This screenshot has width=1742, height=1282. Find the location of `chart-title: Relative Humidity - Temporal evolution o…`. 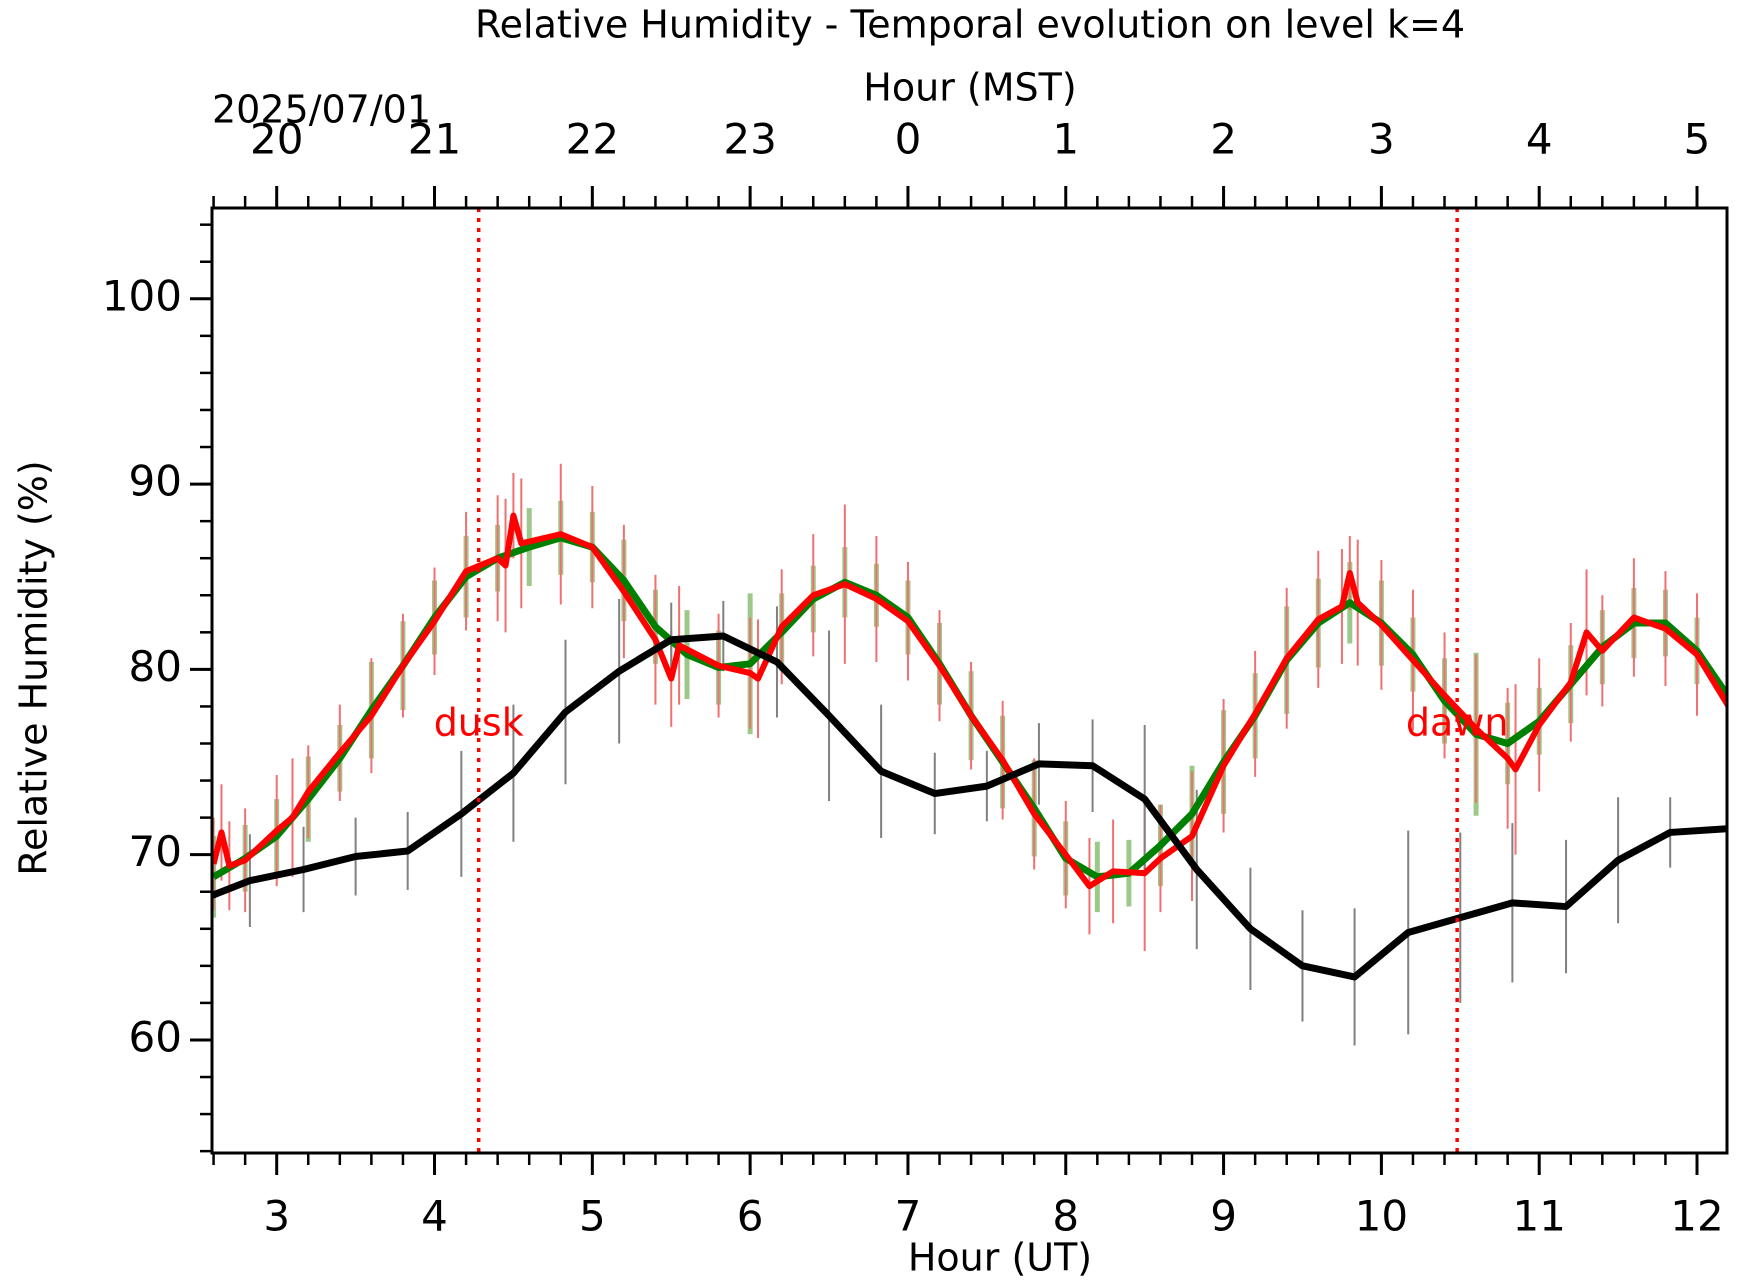

chart-title: Relative Humidity - Temporal evolution o… is located at coordinates (970, 25).